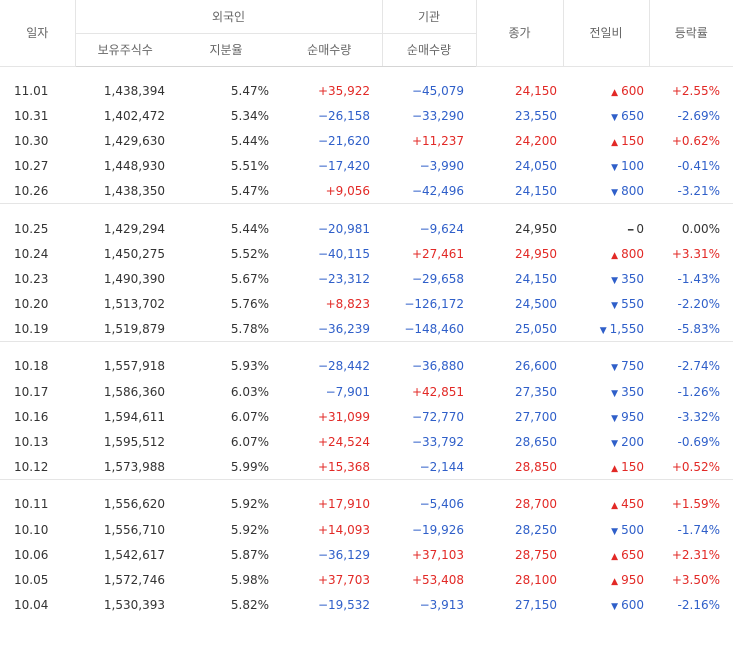 The width and height of the screenshot is (733, 662). I want to click on dash-icon: ━, so click(630, 230).